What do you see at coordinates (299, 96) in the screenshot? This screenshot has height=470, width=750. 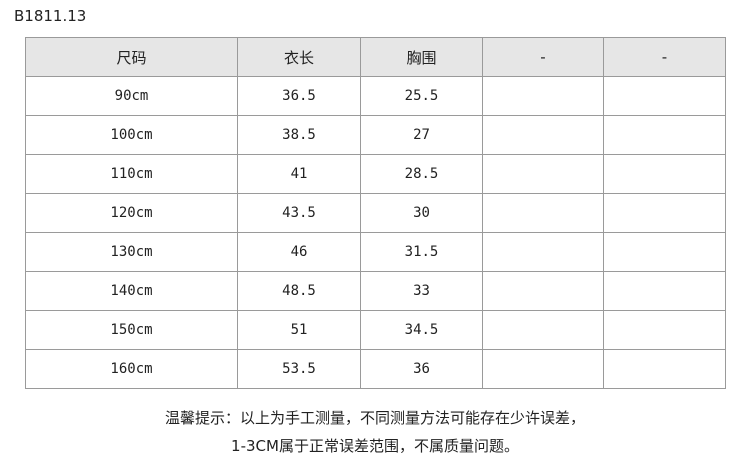 I see `table-cell: 36.5` at bounding box center [299, 96].